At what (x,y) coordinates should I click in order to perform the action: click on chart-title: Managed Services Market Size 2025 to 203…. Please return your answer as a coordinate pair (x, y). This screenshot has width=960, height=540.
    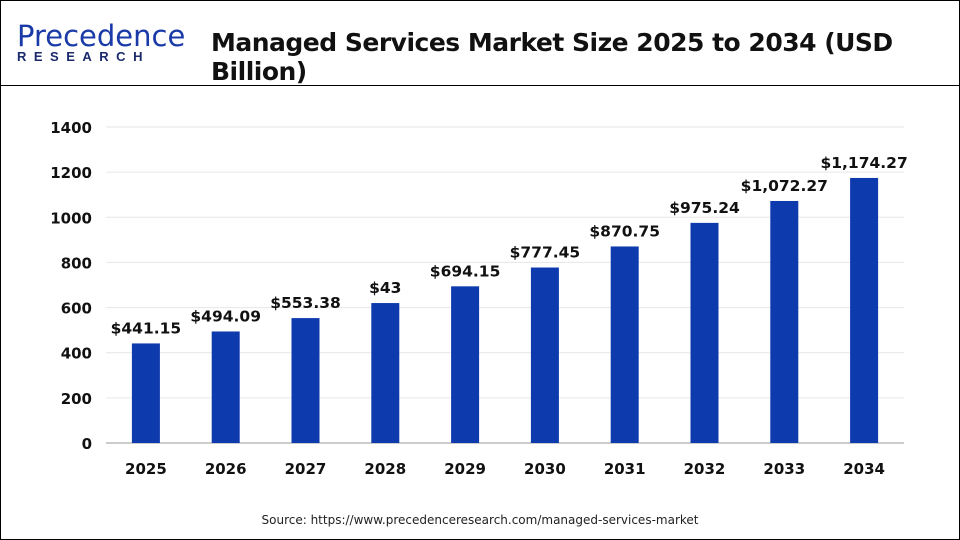
    Looking at the image, I should click on (552, 57).